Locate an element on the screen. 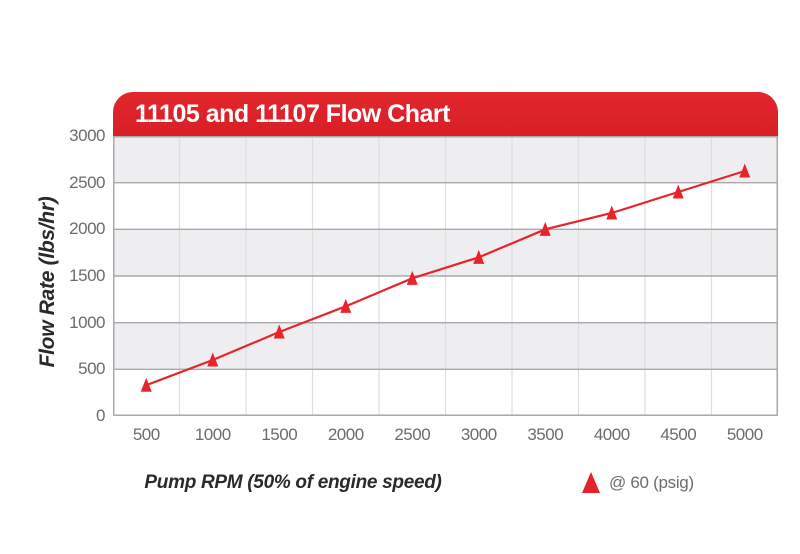  x-tick-label: 500 is located at coordinates (146, 434).